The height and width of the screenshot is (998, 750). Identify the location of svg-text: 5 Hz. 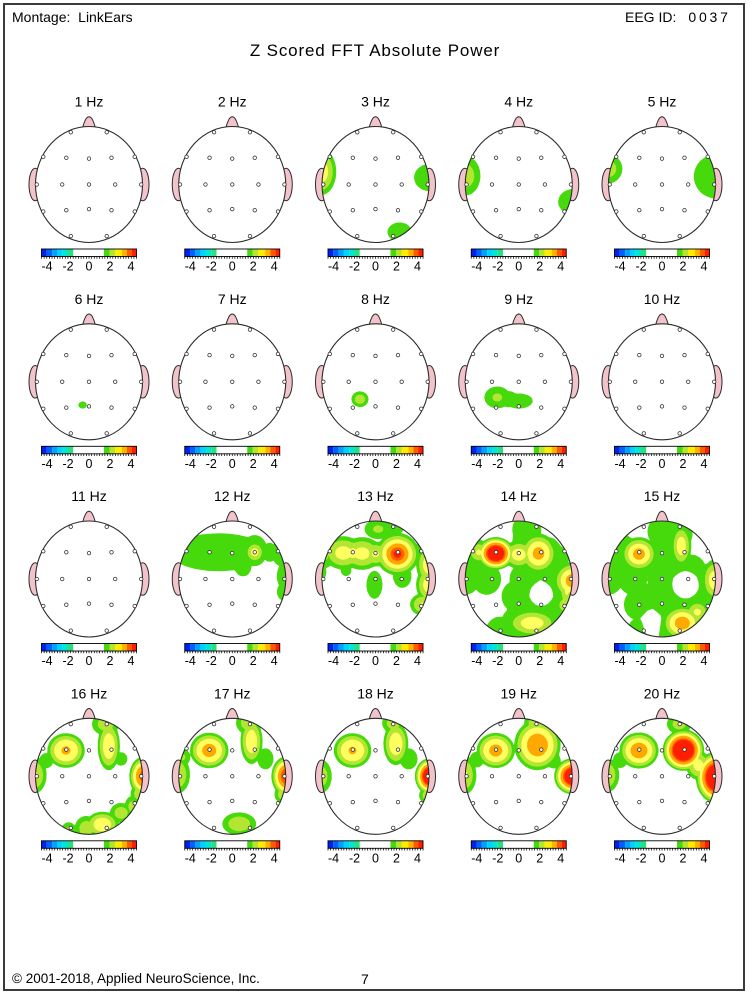
(662, 102).